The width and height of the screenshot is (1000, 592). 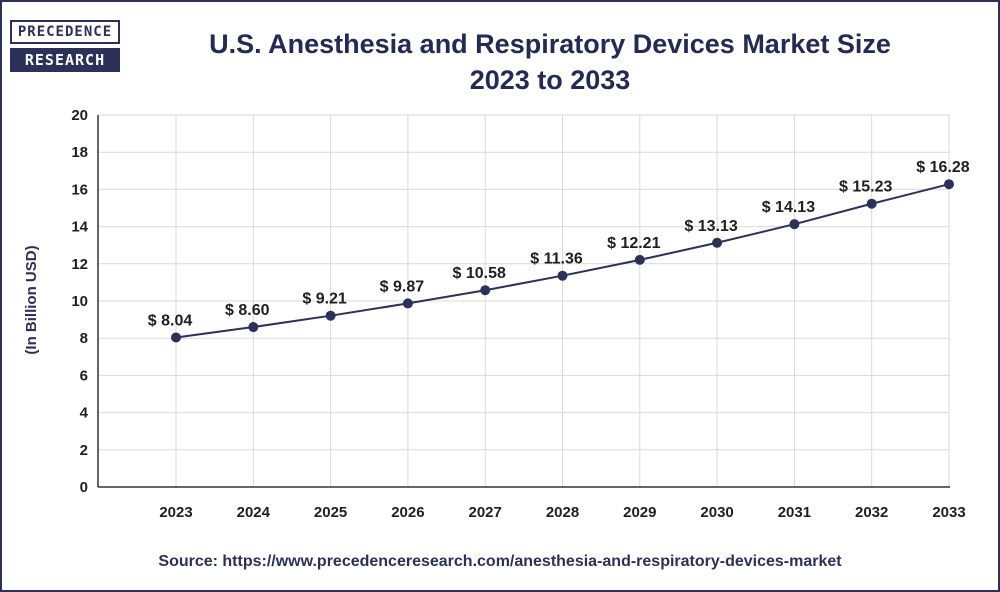 I want to click on data-label-2031: $ 14.13, so click(x=788, y=207).